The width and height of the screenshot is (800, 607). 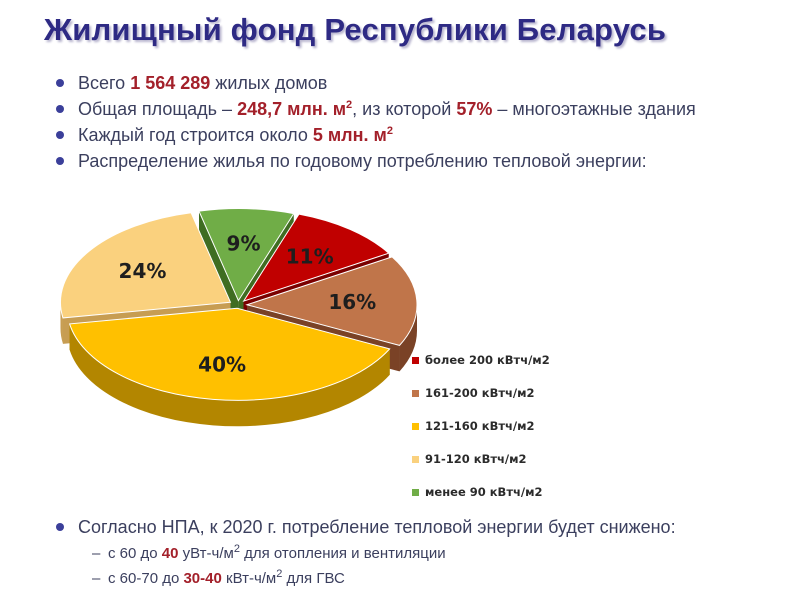 I want to click on fact-value: 57%, so click(x=474, y=109).